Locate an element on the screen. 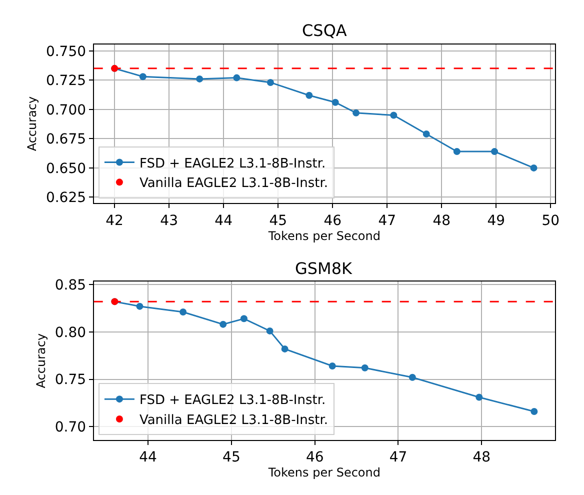 This screenshot has height=495, width=584. y-tick-label: 0.75 is located at coordinates (70, 380).